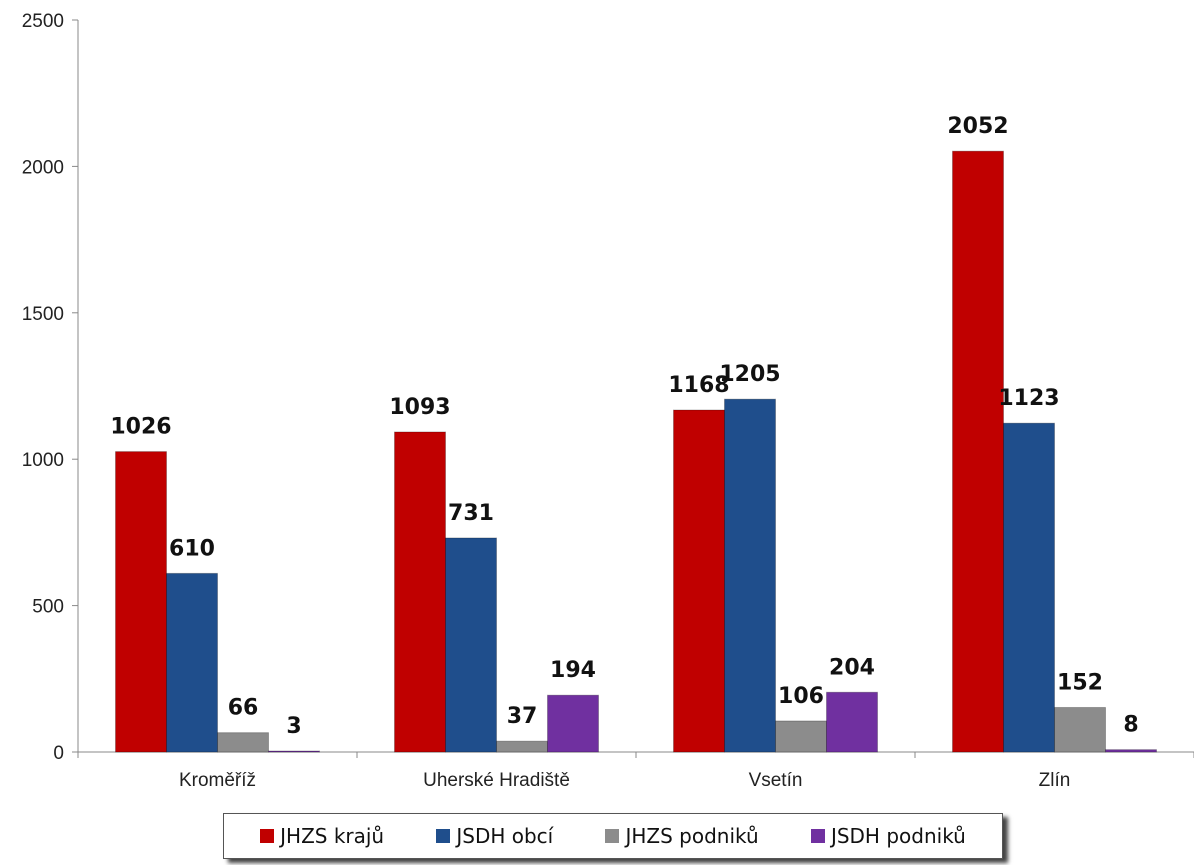 This screenshot has width=1194, height=865. What do you see at coordinates (243, 708) in the screenshot?
I see `data-label: 66` at bounding box center [243, 708].